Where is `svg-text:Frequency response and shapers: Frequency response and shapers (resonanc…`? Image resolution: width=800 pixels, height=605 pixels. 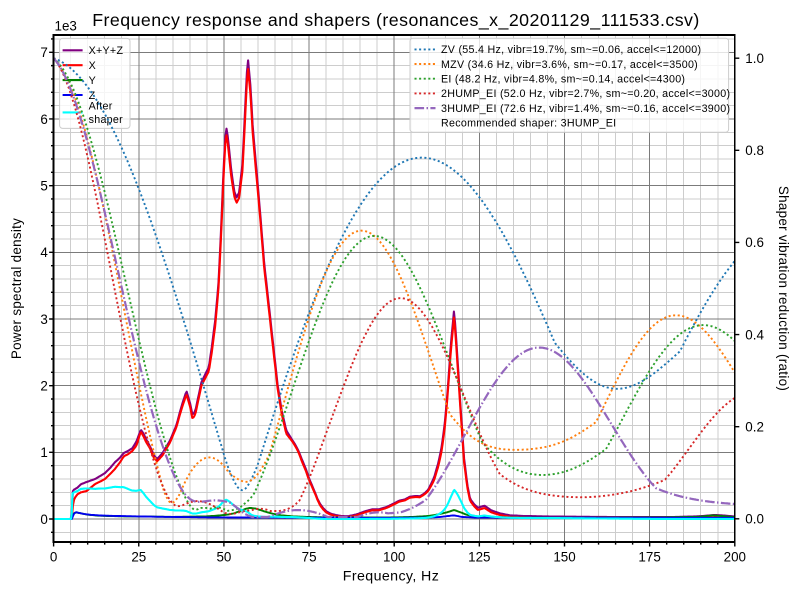
svg-text:Frequency response and shapers: Frequency response and shapers (resonanc… is located at coordinates (396, 20).